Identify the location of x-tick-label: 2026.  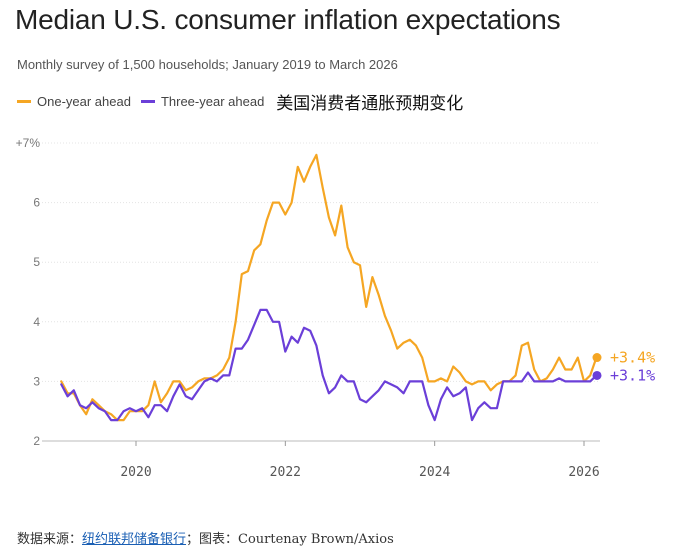
(583, 472).